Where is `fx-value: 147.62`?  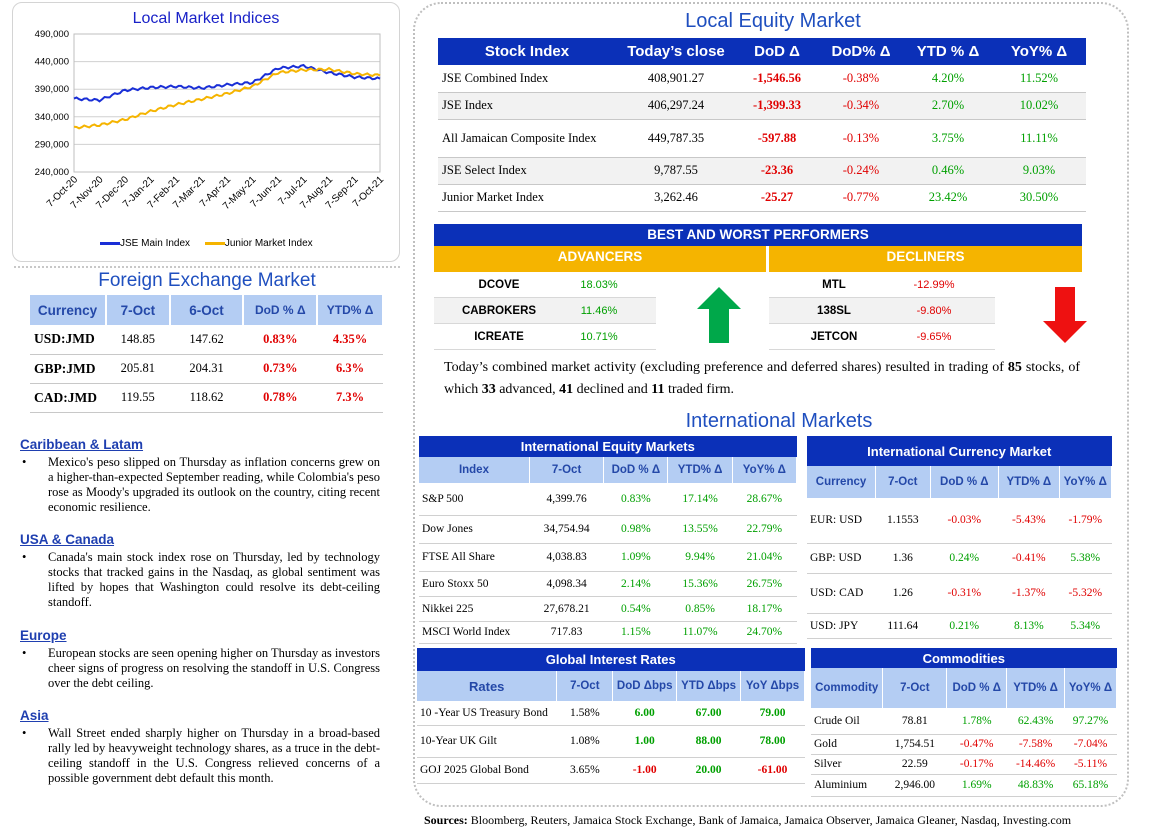 fx-value: 147.62 is located at coordinates (206, 340).